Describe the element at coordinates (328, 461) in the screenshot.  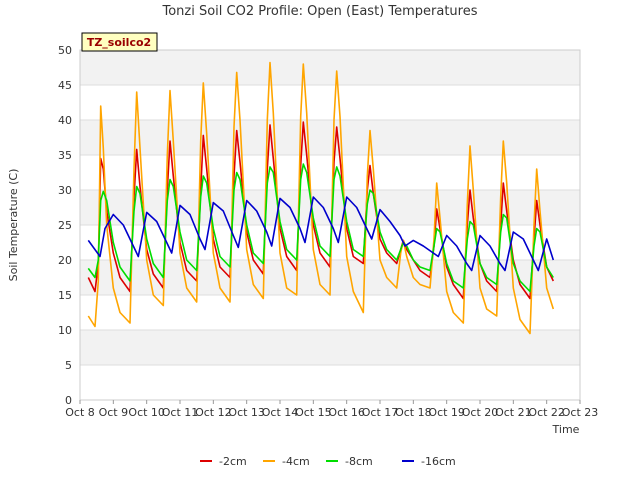
I see `legend: -2cm -4cm -8cm -16cm` at that location.